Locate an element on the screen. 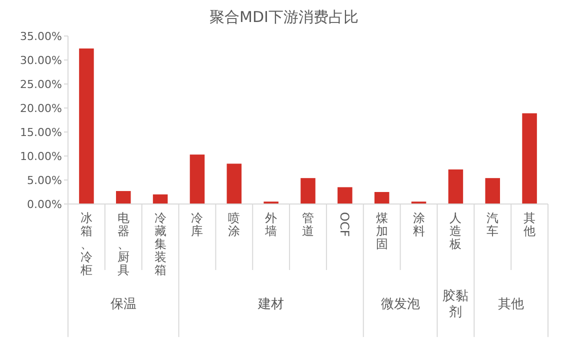 This screenshot has width=568, height=351. y-tick-label: 30.00% is located at coordinates (41, 60).